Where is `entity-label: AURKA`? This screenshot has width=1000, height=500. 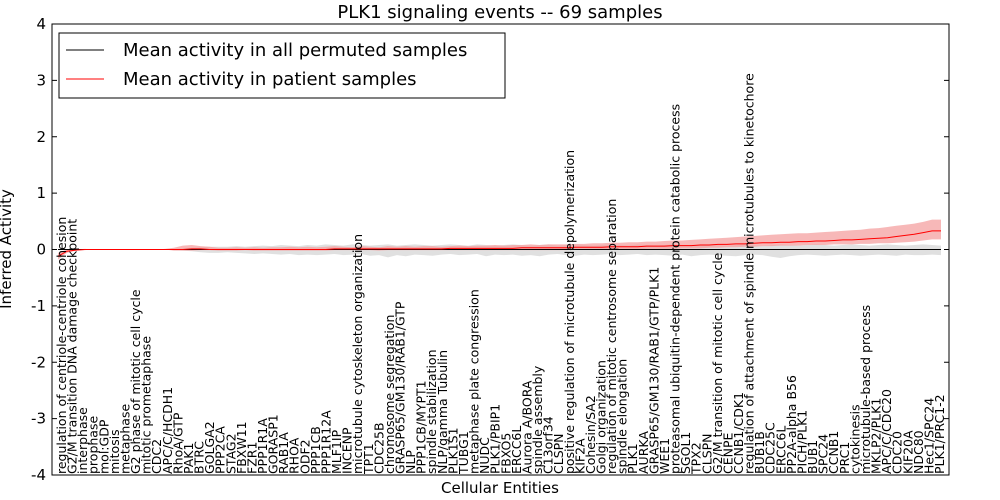 entity-label: AURKA is located at coordinates (643, 452).